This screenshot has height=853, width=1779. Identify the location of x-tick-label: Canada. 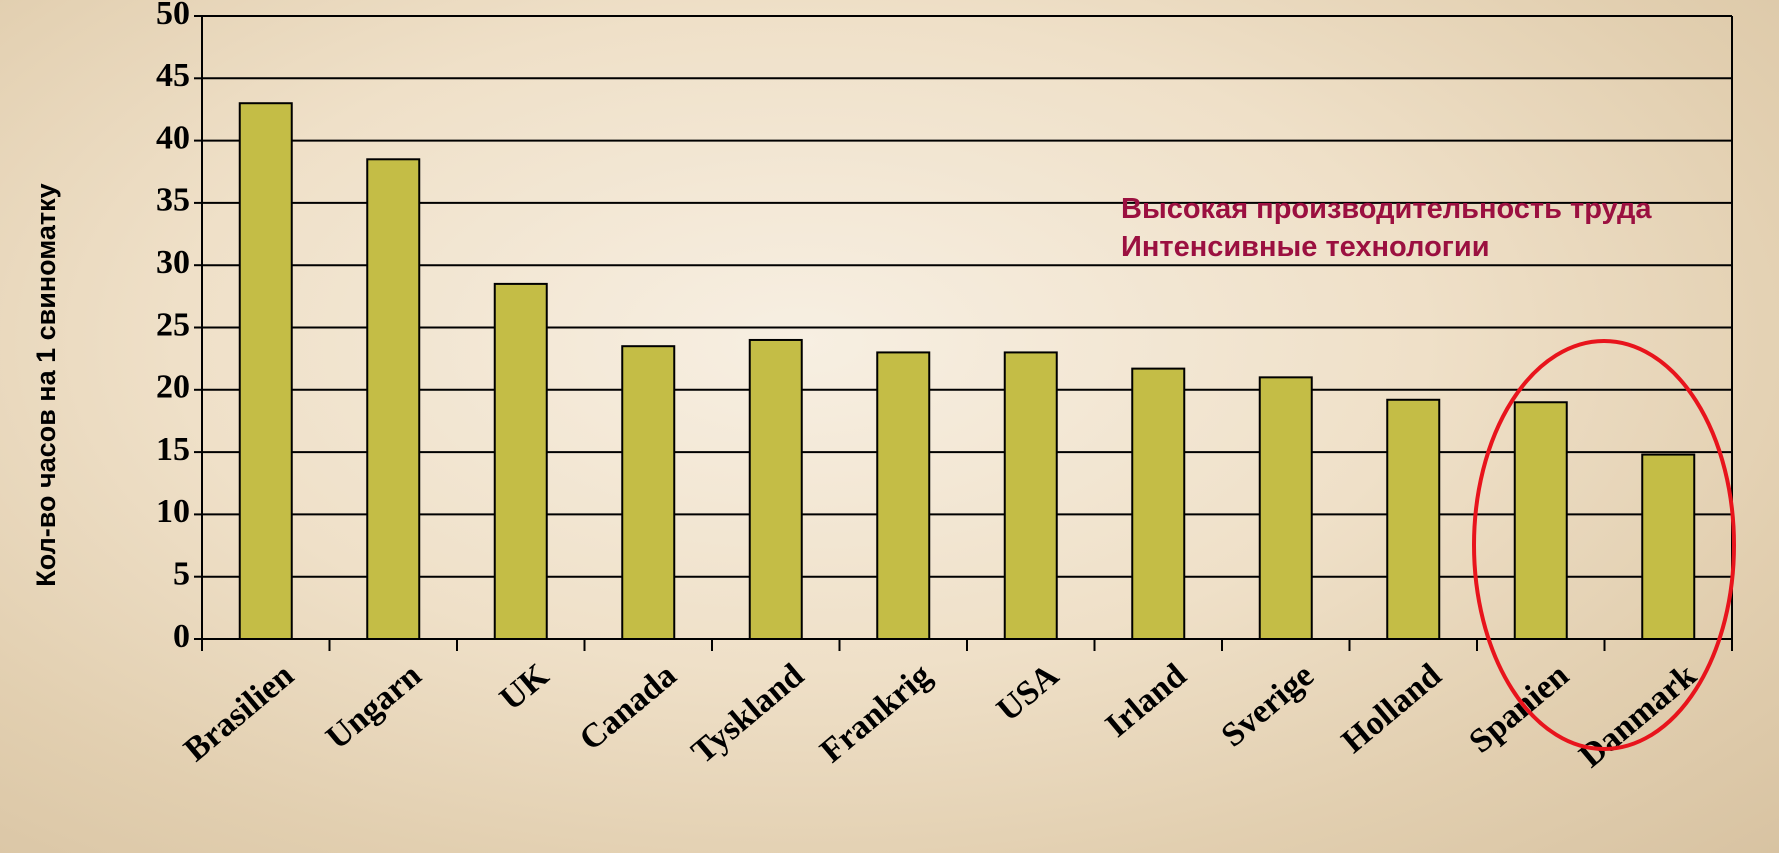
(628, 707).